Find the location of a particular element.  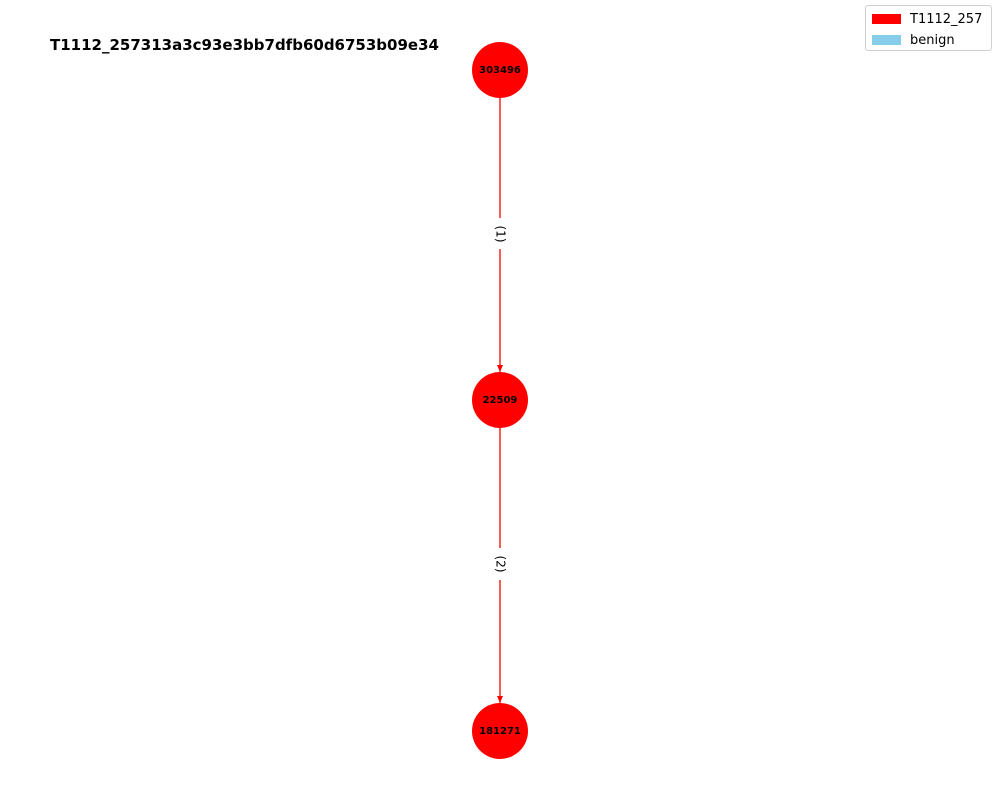

legend-item: benign is located at coordinates (913, 40).